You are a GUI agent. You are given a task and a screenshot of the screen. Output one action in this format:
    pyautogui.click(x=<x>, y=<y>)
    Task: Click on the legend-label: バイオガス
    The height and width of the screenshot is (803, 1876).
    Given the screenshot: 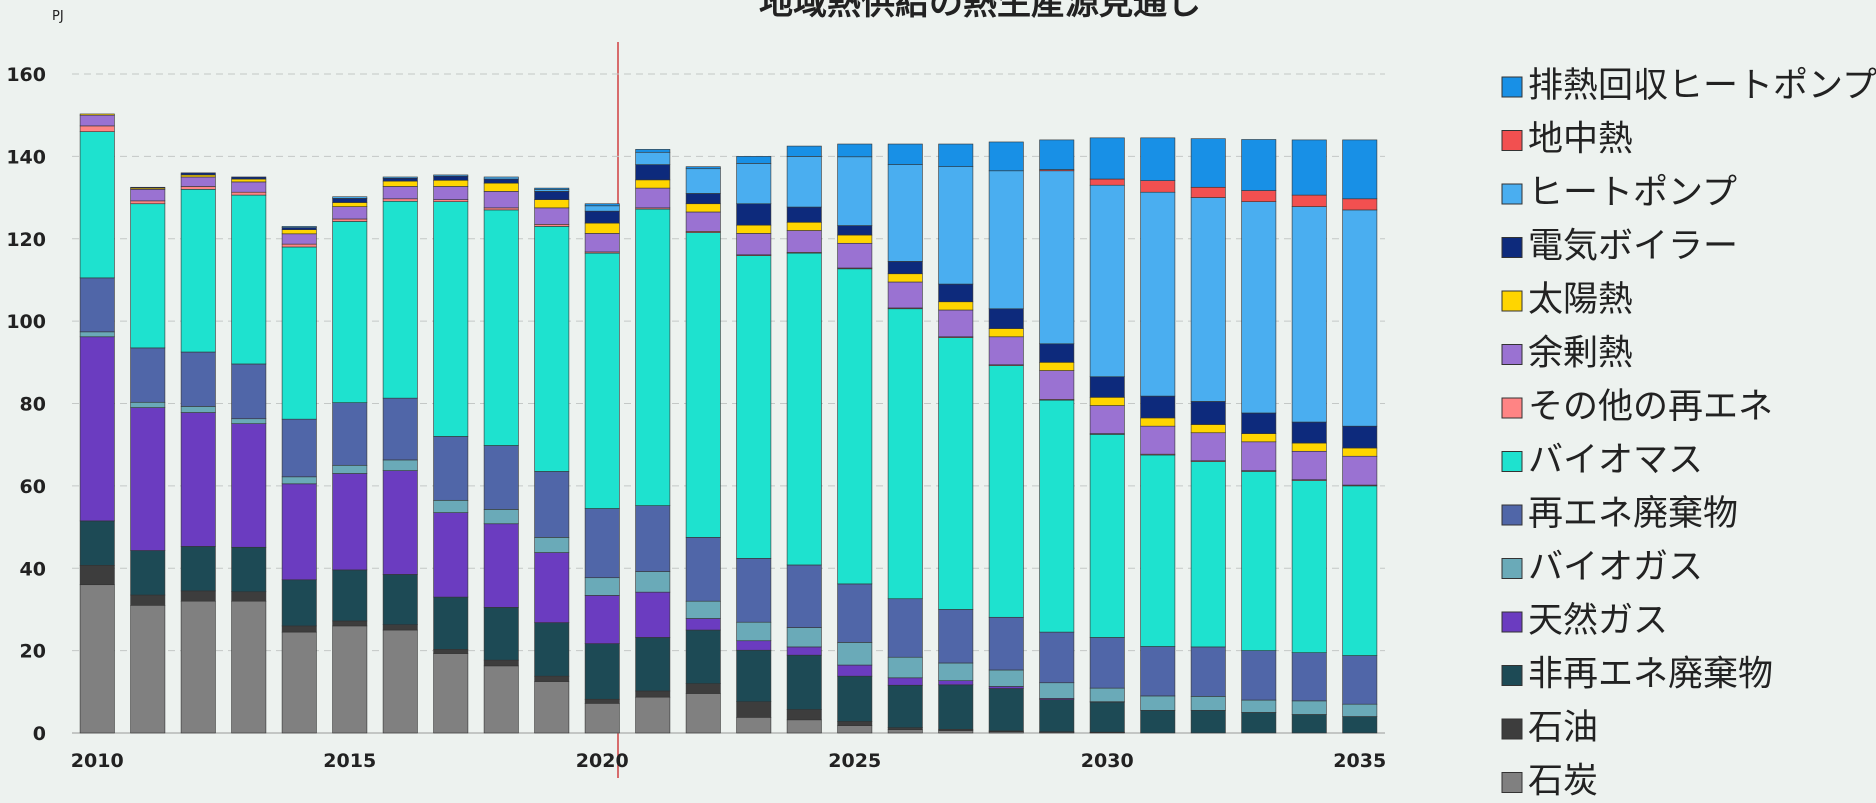 What is the action you would take?
    pyautogui.click(x=1615, y=568)
    